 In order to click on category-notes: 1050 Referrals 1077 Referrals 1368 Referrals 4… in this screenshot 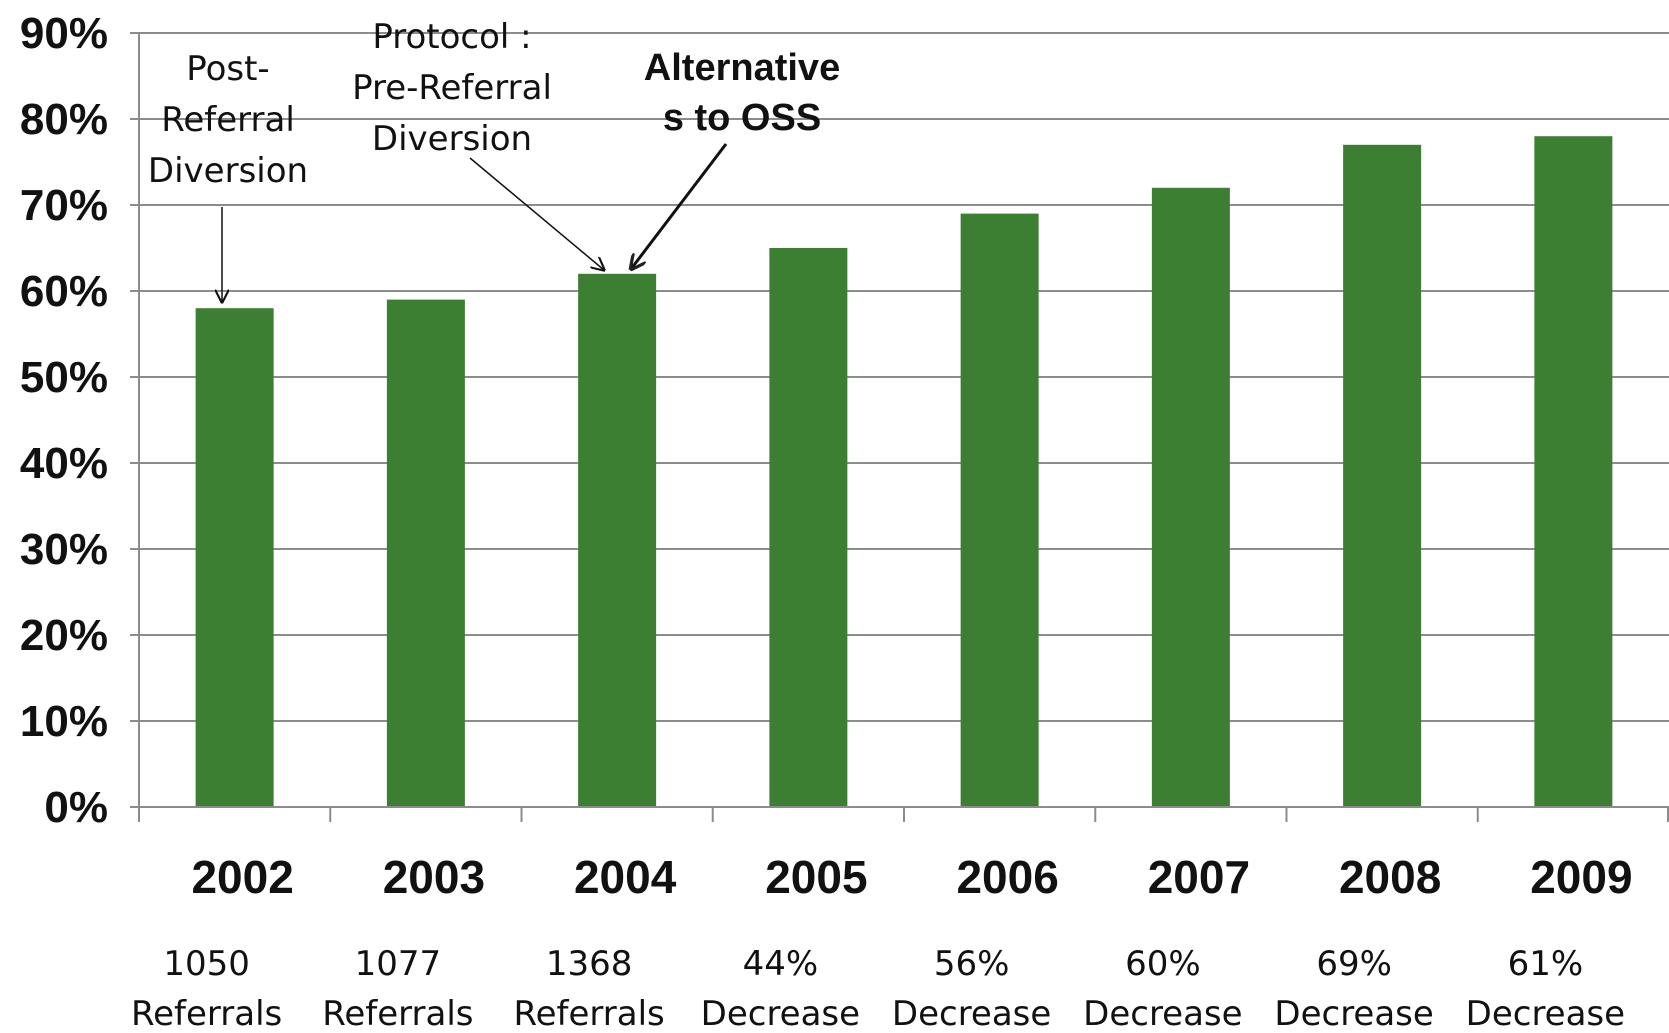, I will do `click(878, 988)`.